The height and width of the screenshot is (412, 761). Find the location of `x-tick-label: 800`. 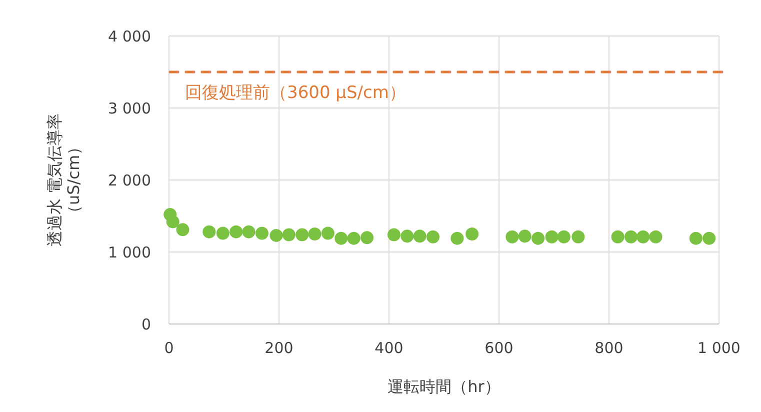

x-tick-label: 800 is located at coordinates (609, 348).